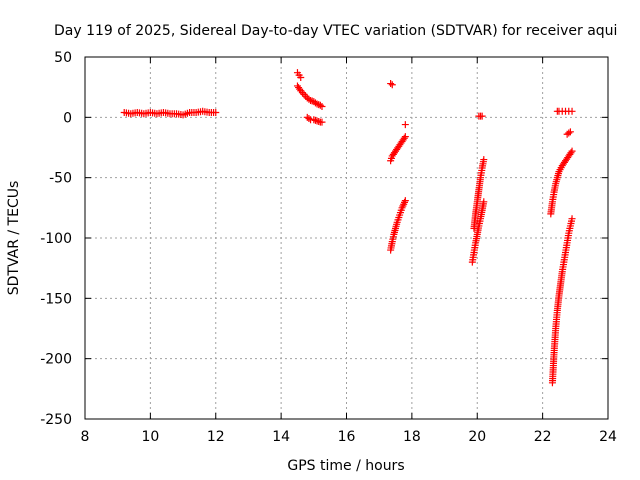 The image size is (640, 480). I want to click on y-tick-label: 50, so click(63, 58).